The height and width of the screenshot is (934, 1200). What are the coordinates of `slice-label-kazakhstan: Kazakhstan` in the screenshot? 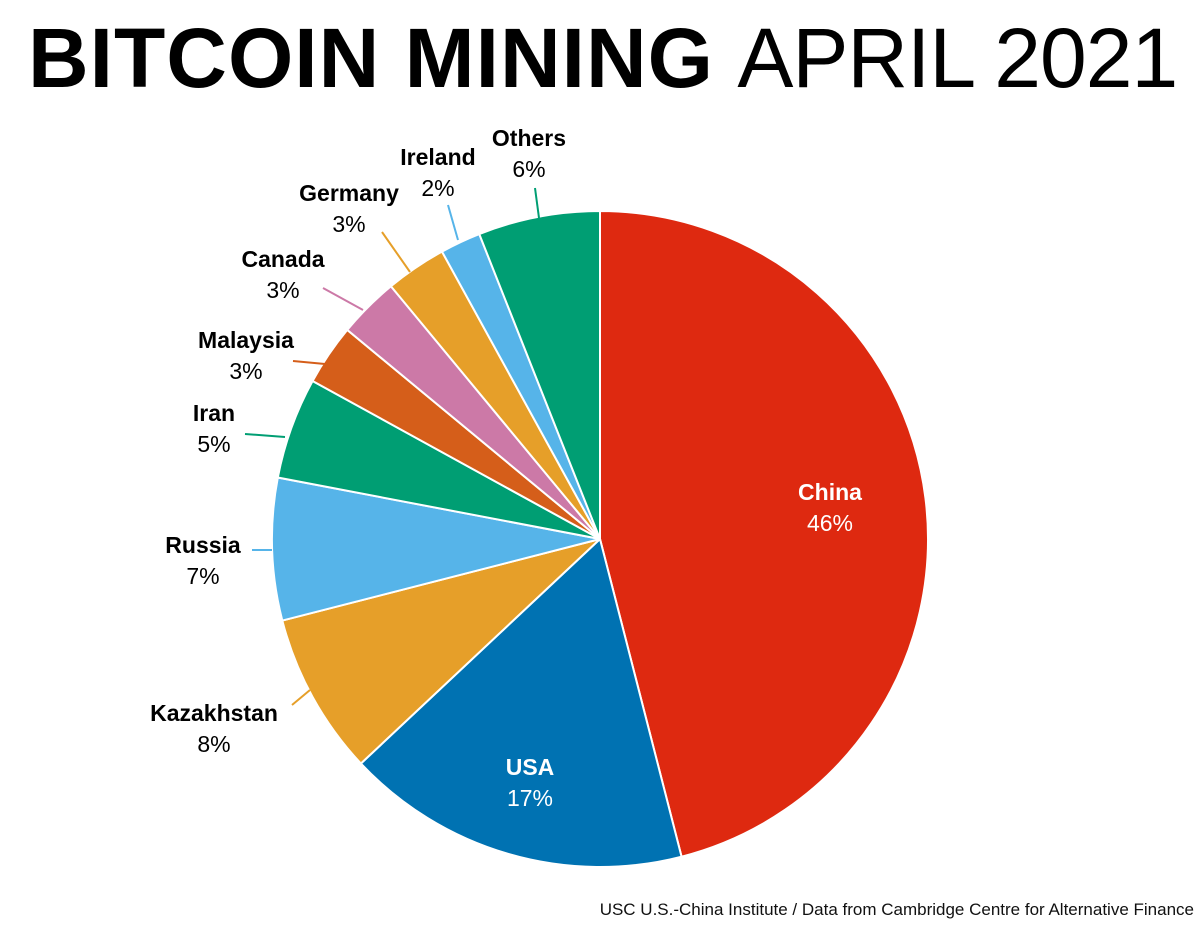 It's located at (214, 713).